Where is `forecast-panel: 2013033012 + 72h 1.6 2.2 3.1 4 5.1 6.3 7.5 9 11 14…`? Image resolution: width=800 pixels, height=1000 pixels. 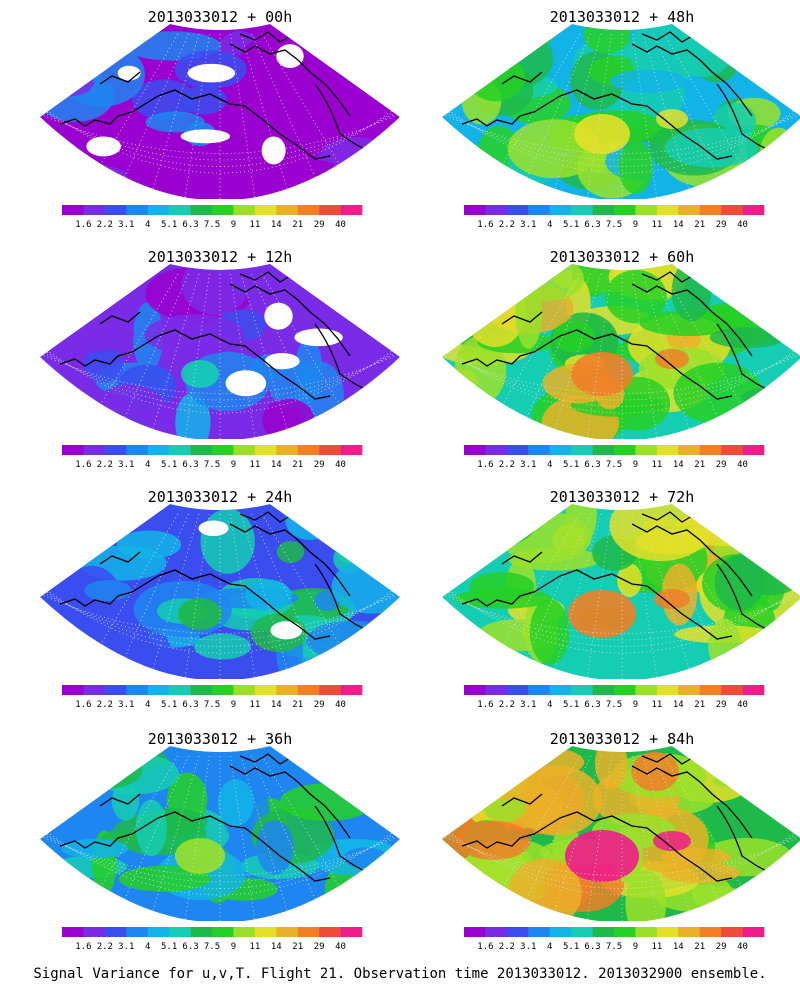 forecast-panel: 2013033012 + 72h 1.6 2.2 3.1 4 5.1 6.3 7.5 9 11 14… is located at coordinates (621, 606).